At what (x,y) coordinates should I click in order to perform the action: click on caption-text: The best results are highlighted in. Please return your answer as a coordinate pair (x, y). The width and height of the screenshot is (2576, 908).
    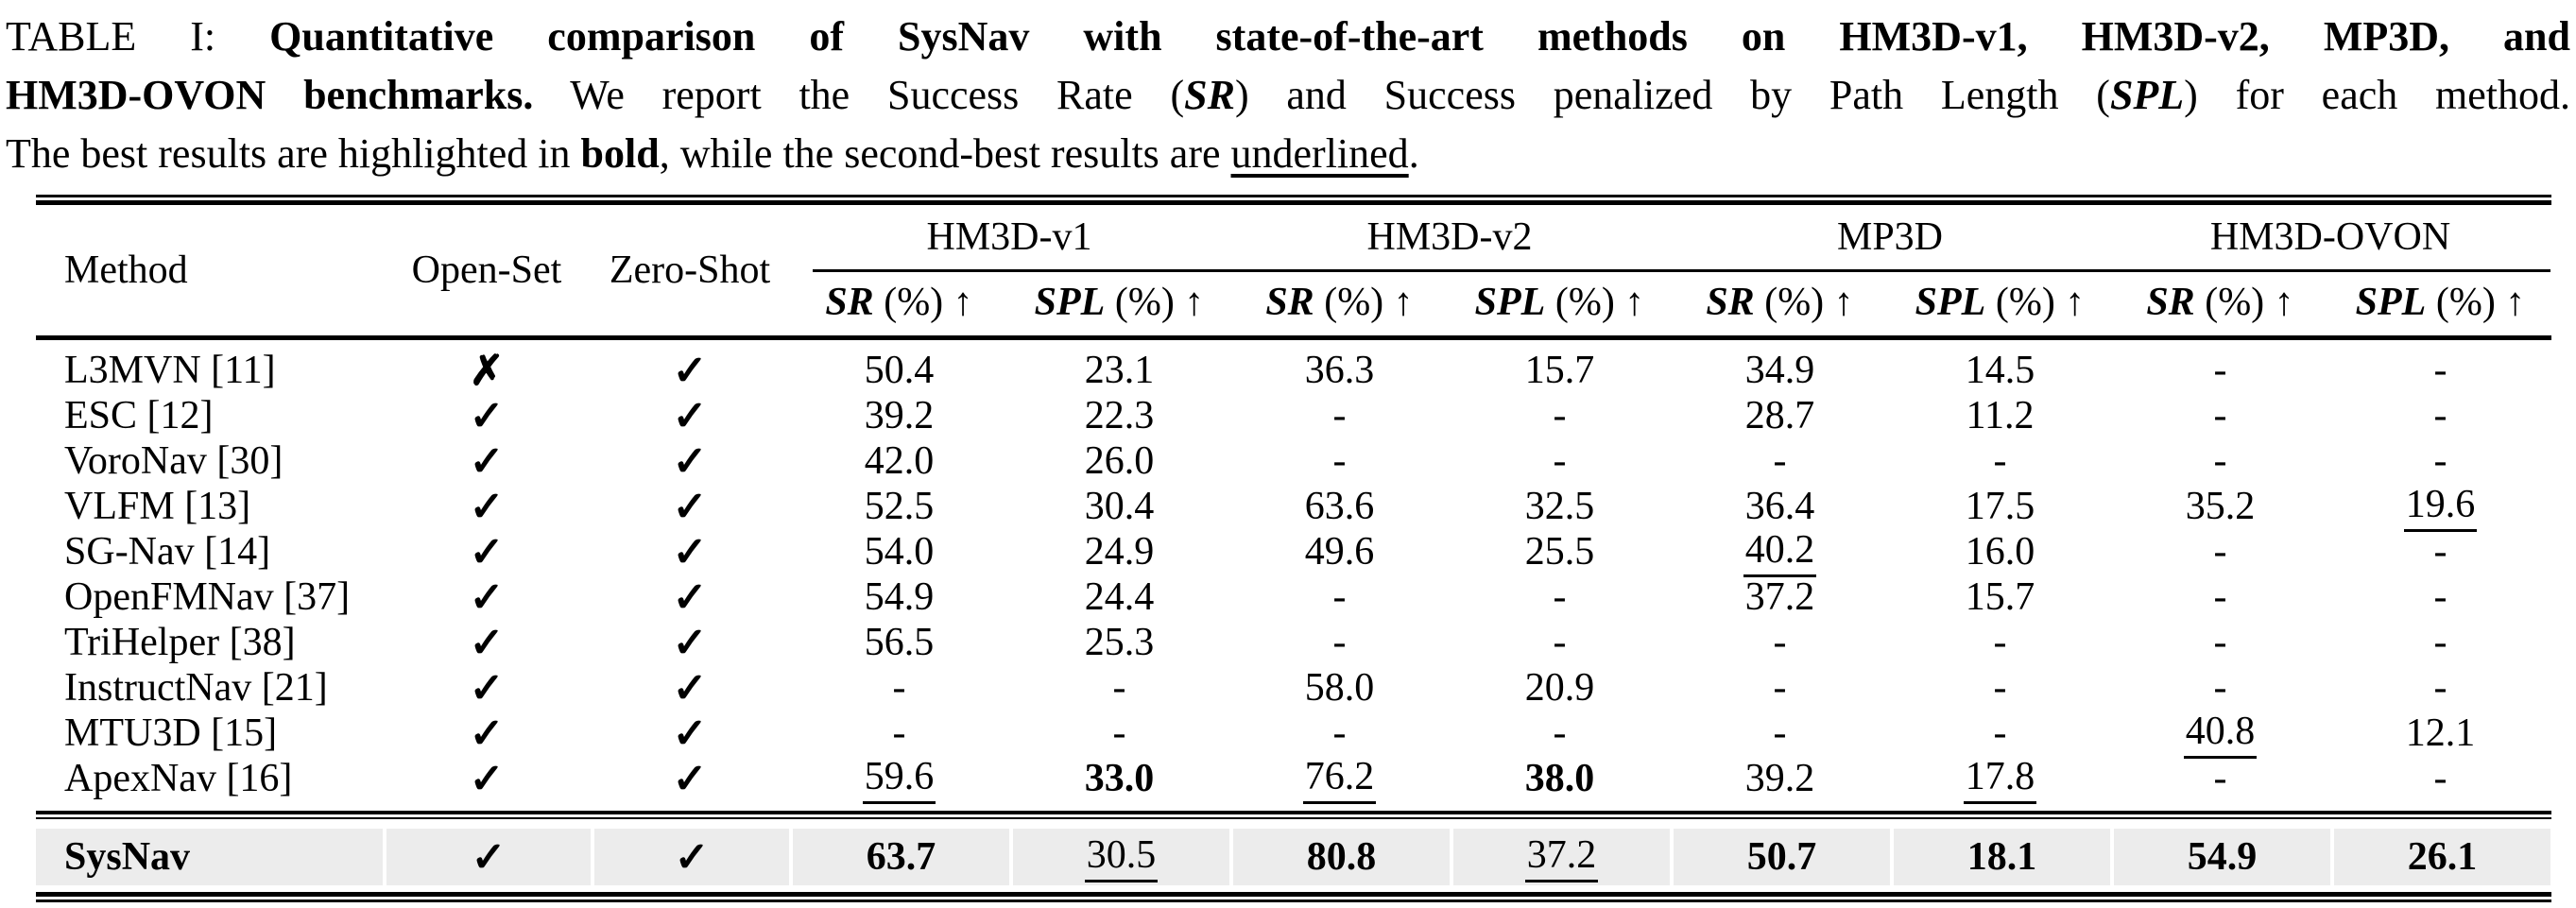
    Looking at the image, I should click on (293, 153).